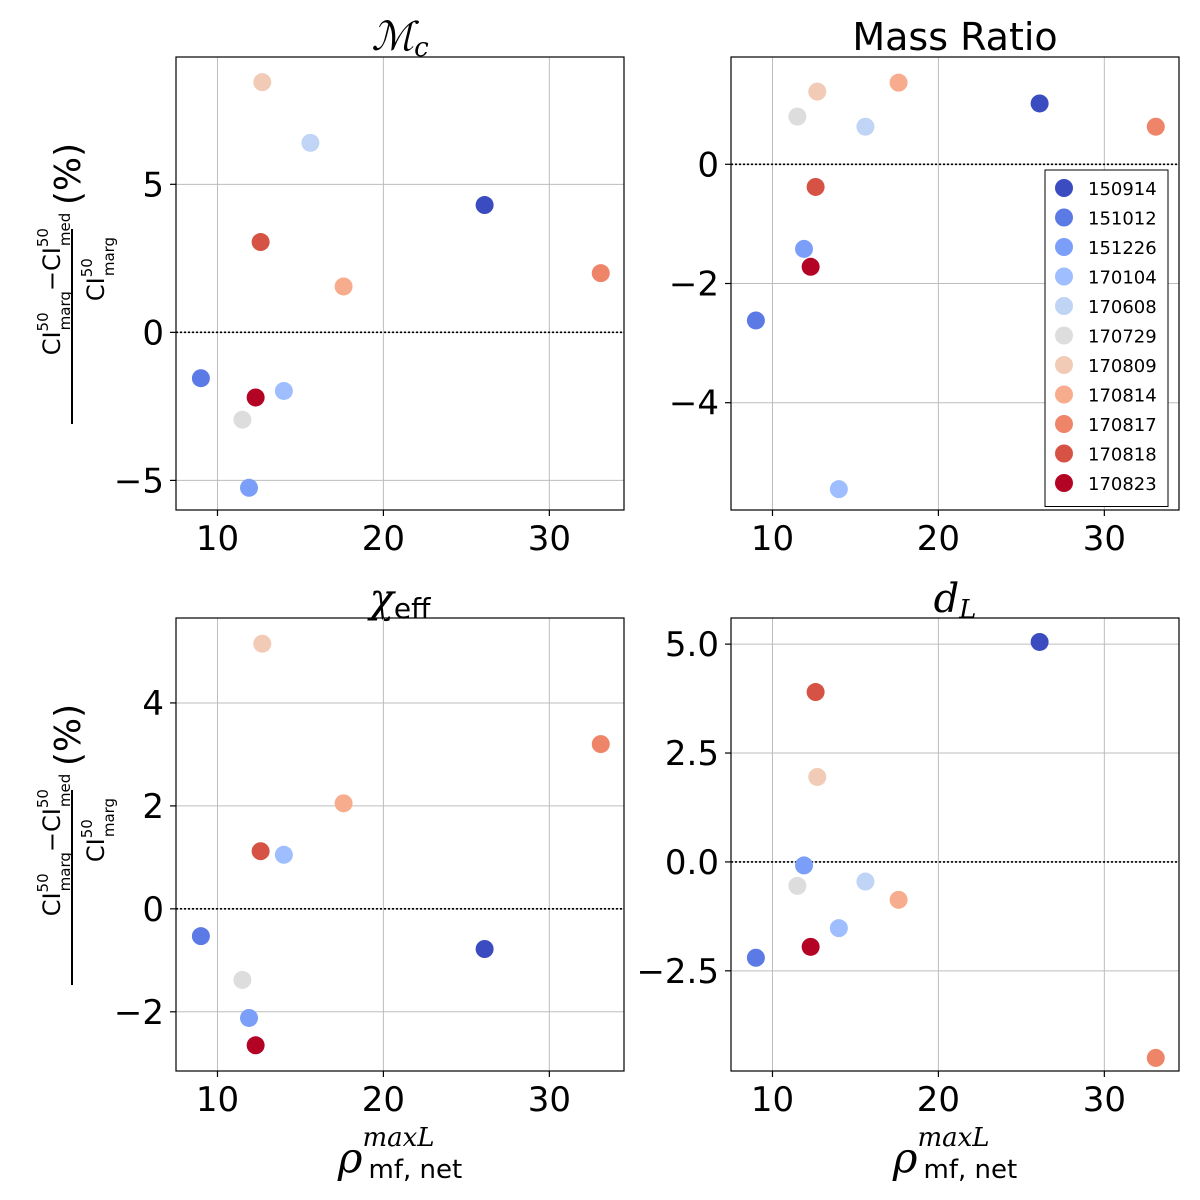 The width and height of the screenshot is (1200, 1200). Describe the element at coordinates (153, 185) in the screenshot. I see `y-tick-label: 5` at that location.